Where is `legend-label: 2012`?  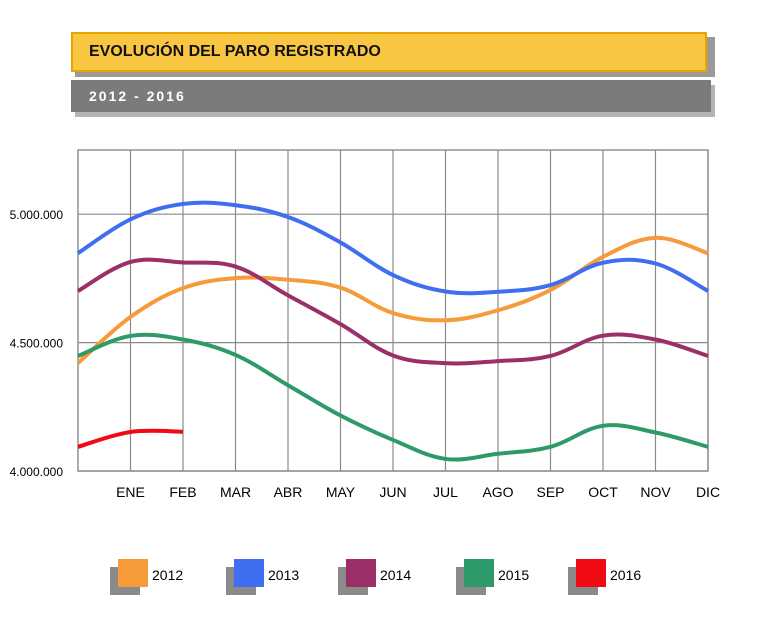
legend-label: 2012 is located at coordinates (168, 575).